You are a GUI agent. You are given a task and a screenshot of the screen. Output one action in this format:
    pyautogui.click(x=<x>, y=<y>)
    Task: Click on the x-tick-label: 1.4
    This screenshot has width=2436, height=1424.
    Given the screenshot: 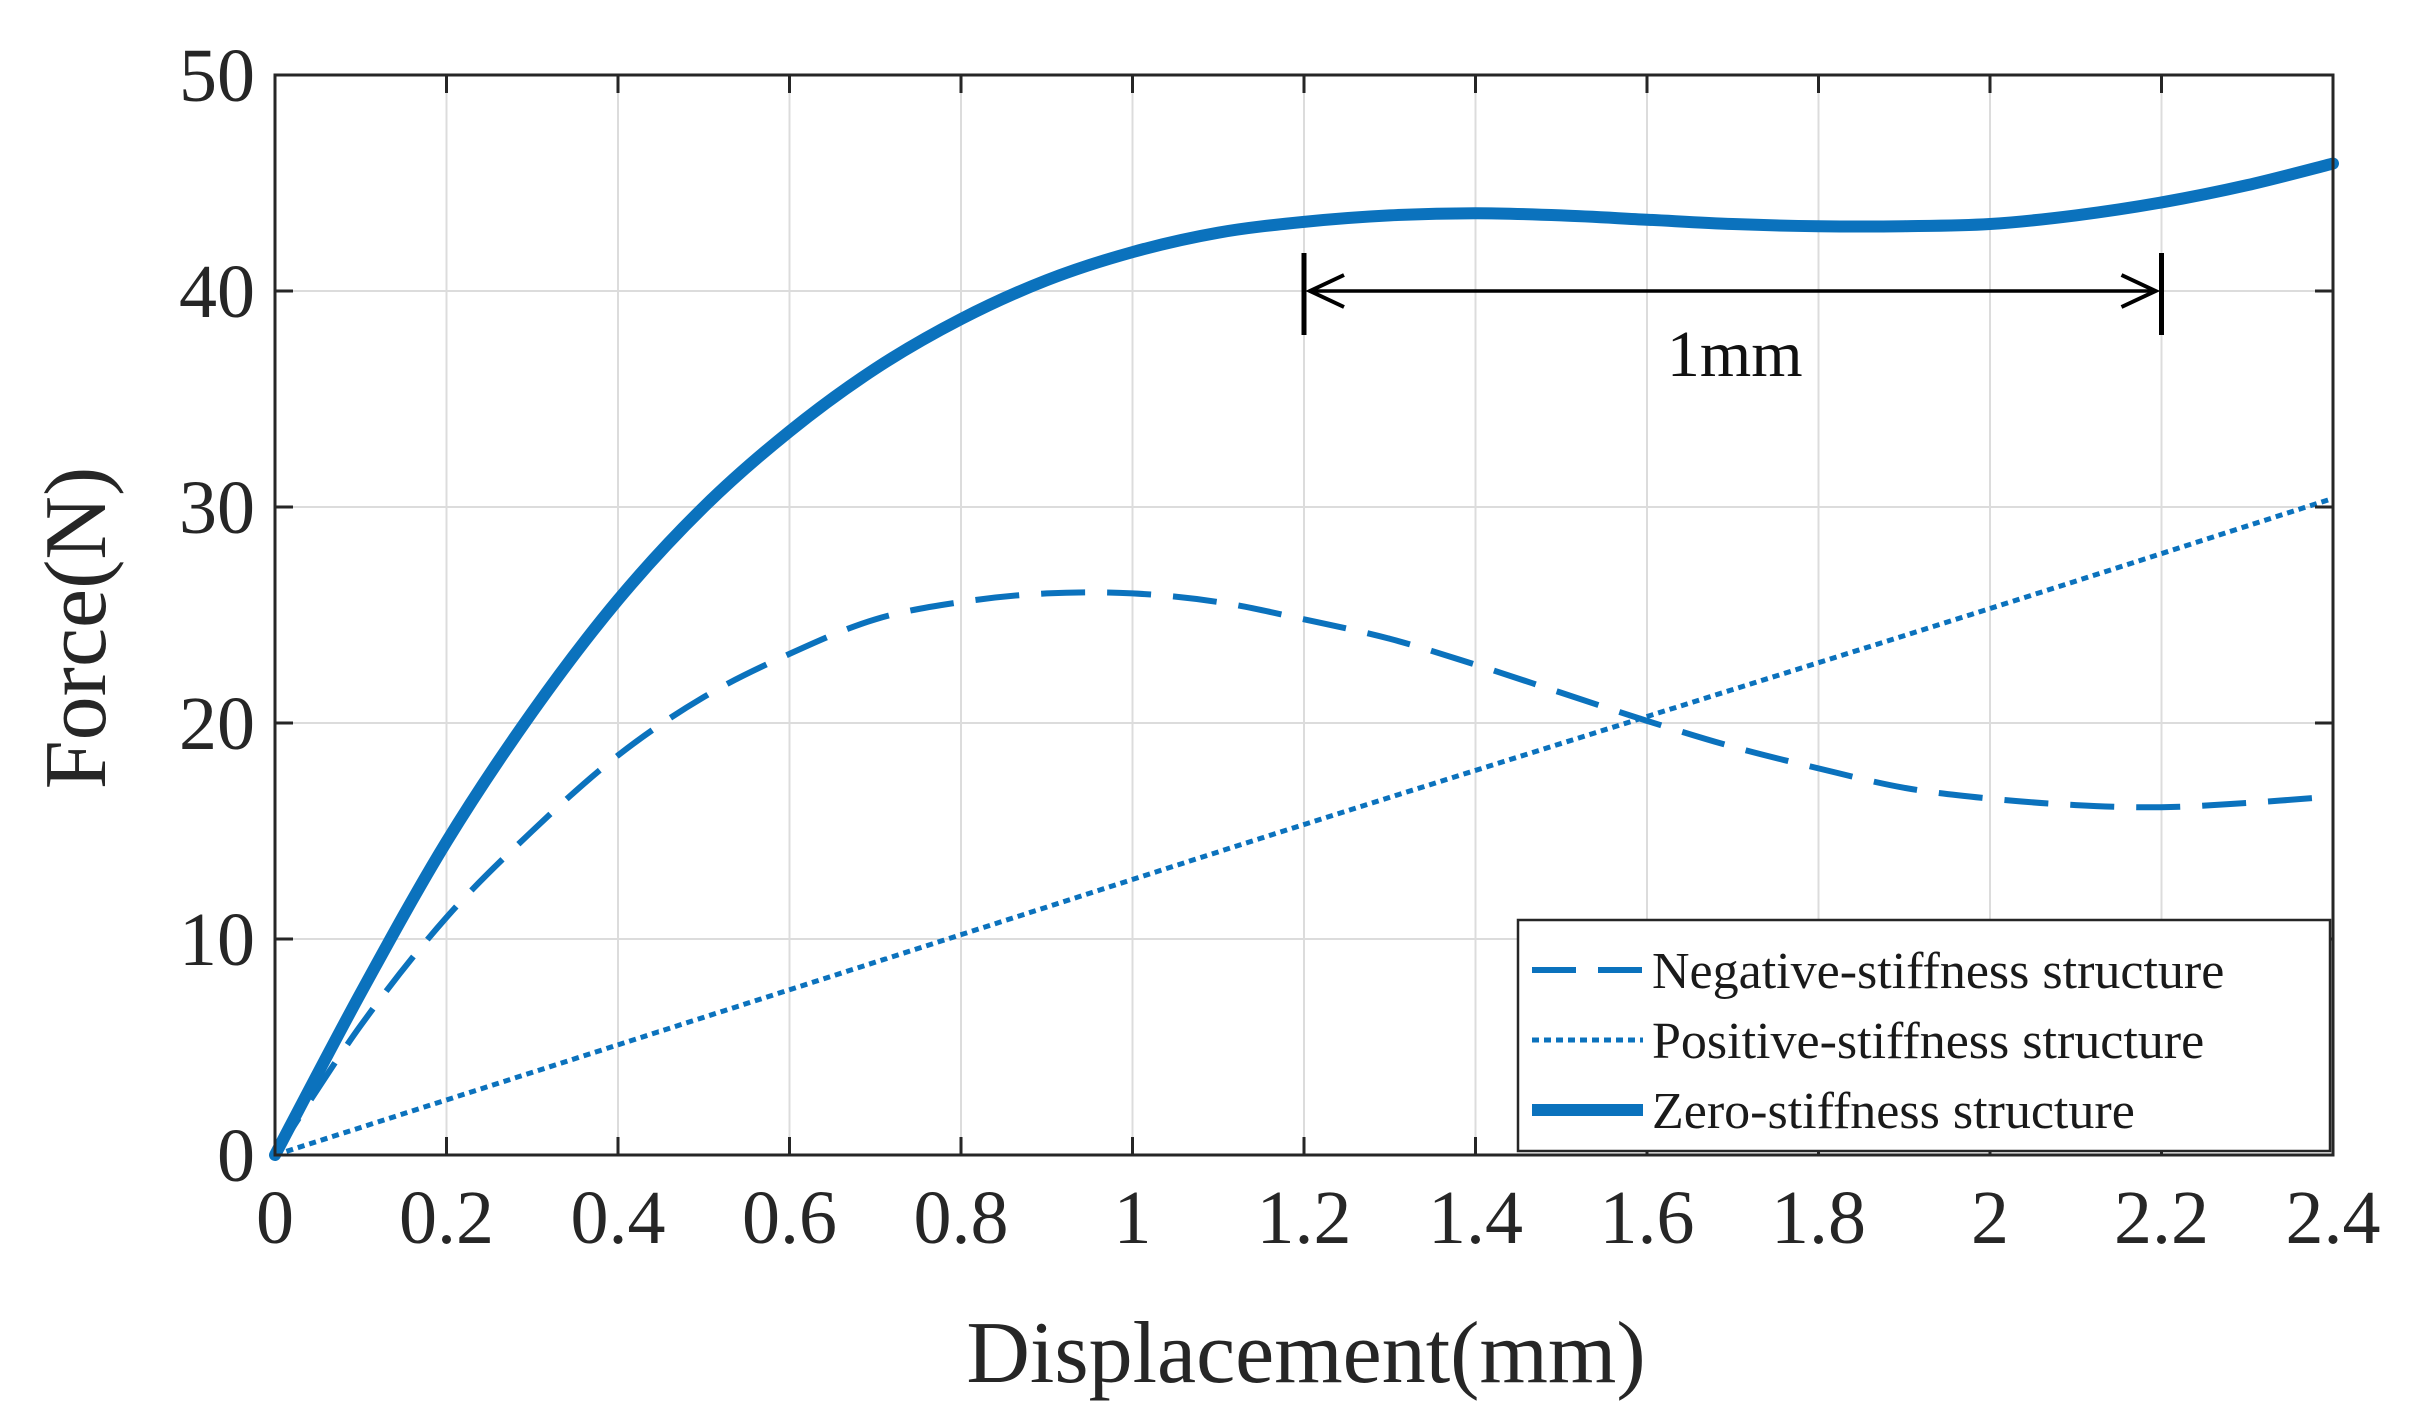 What is the action you would take?
    pyautogui.click(x=1475, y=1218)
    